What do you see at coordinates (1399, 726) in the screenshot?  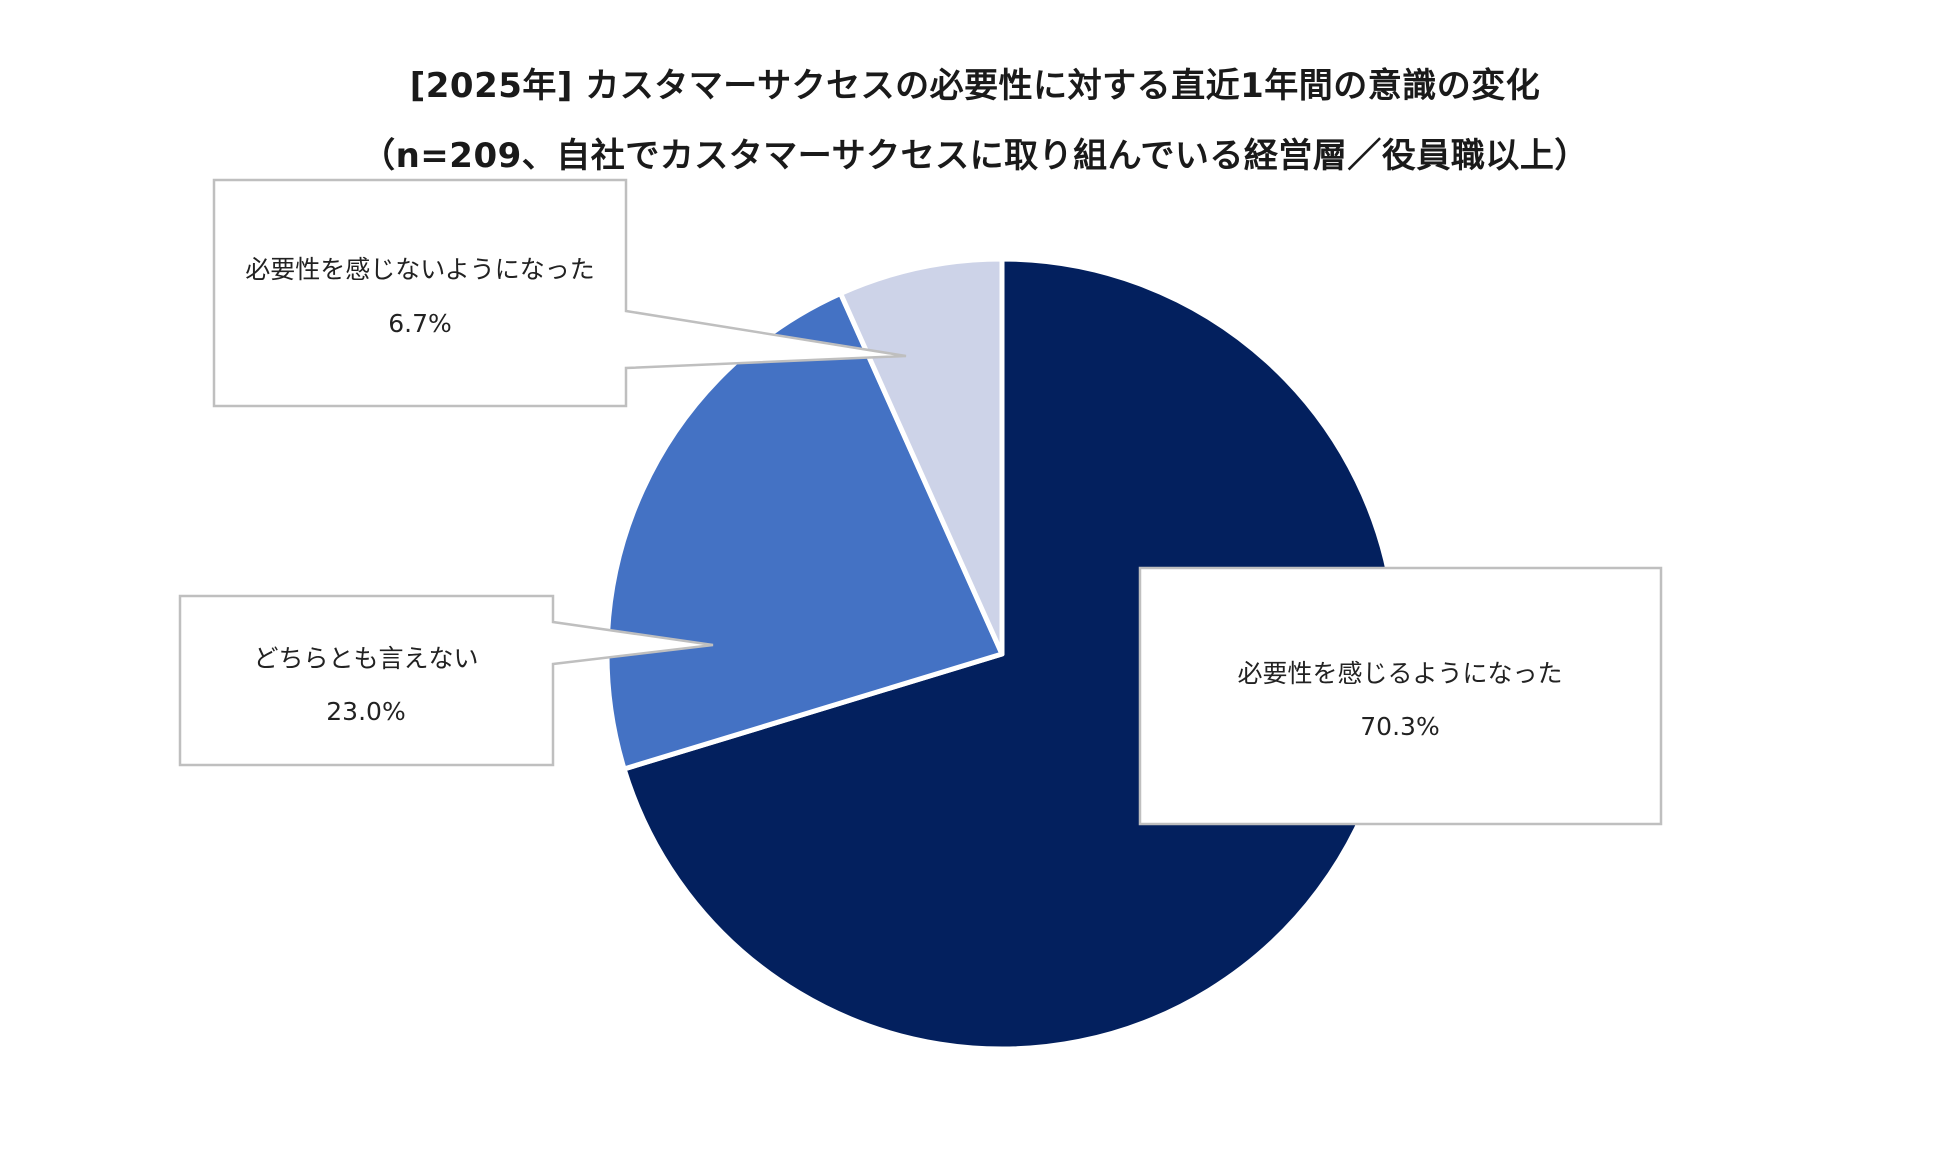 I see `callout-value: 70.3%` at bounding box center [1399, 726].